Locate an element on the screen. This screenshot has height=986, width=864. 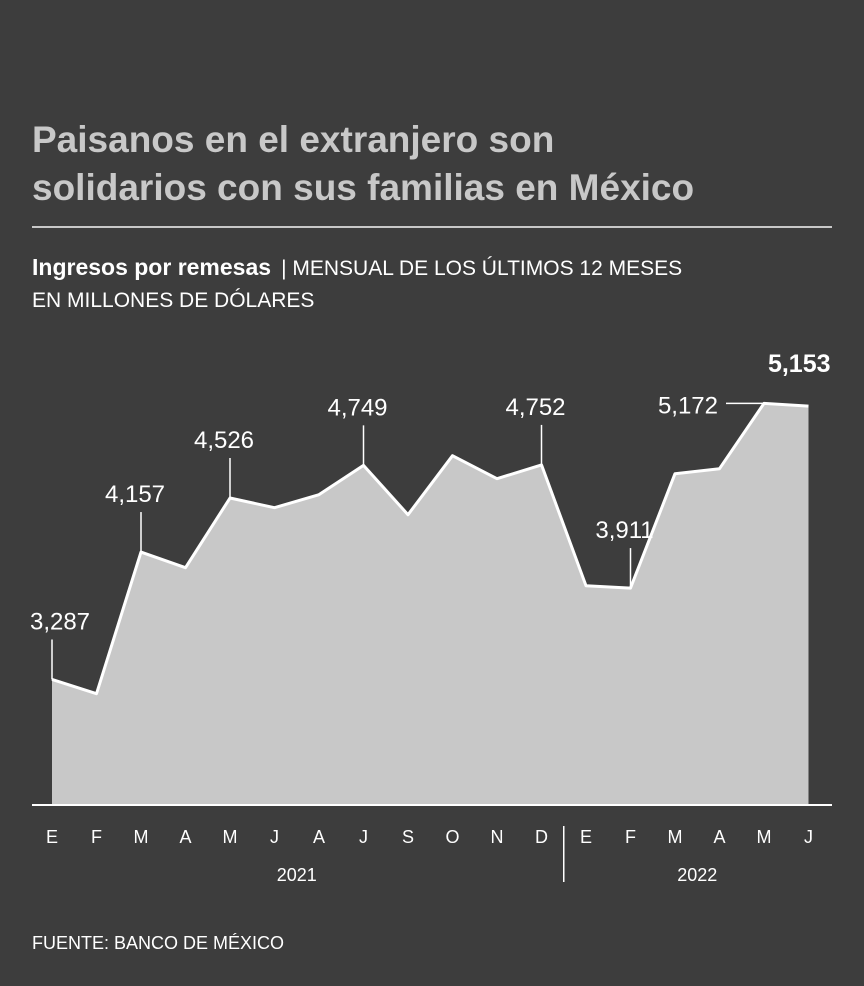
value-label: 4,526 is located at coordinates (224, 440).